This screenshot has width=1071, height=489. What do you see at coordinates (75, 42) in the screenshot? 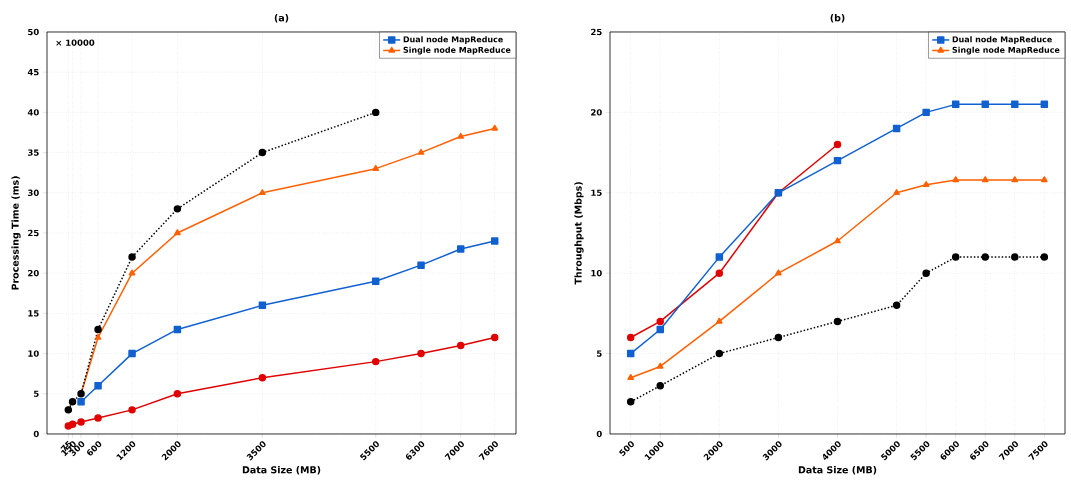
I see `annotation: × 10000` at bounding box center [75, 42].